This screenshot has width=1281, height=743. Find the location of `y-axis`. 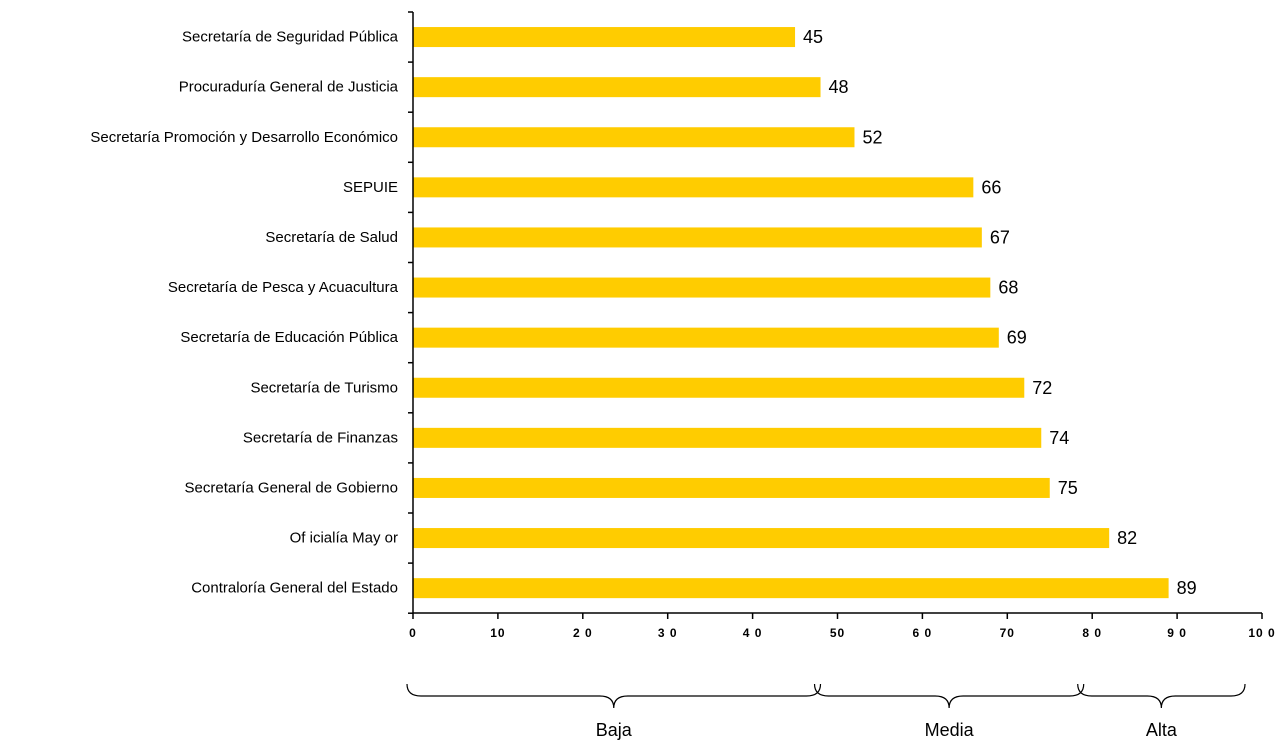

y-axis is located at coordinates (411, 312).